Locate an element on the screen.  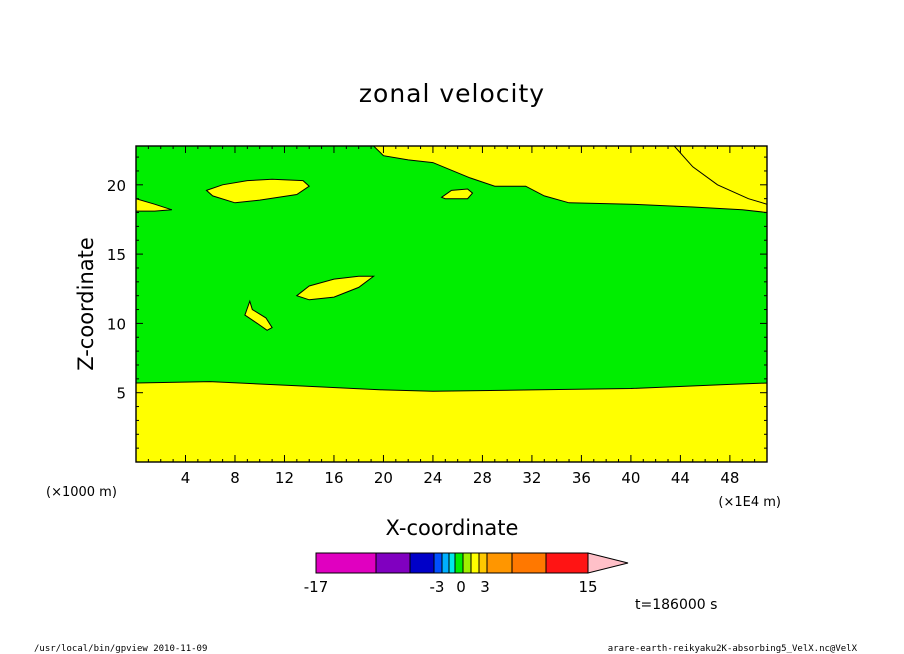
x-tick-label: 40 is located at coordinates (630, 478).